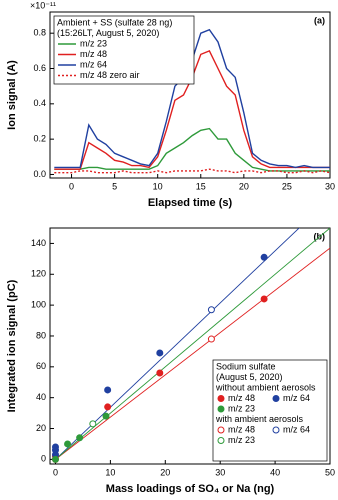 The image size is (338, 500). Describe the element at coordinates (41, 366) in the screenshot. I see `y-tick-label: 60` at that location.